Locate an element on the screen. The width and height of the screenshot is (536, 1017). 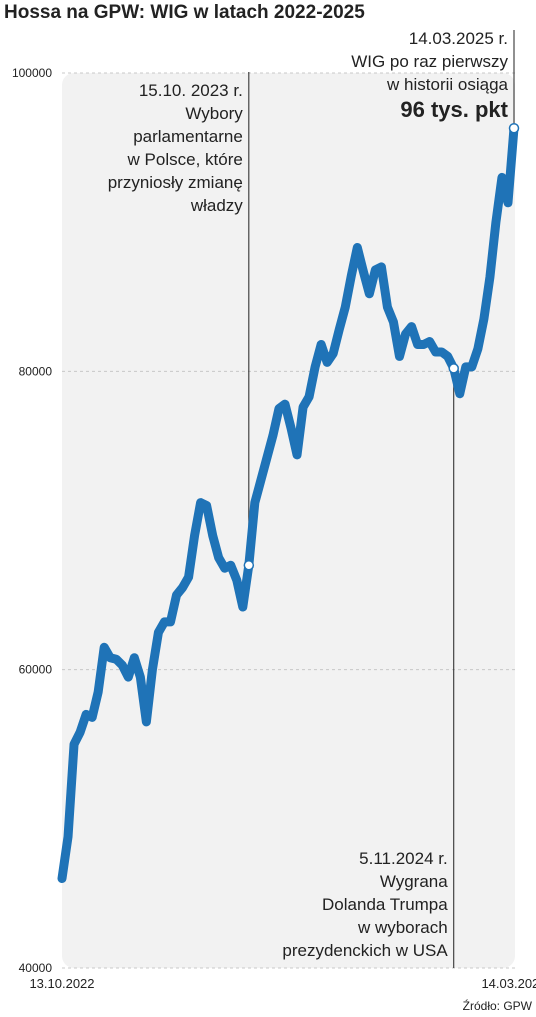
y-tick-label: 100000 is located at coordinates (32, 73).